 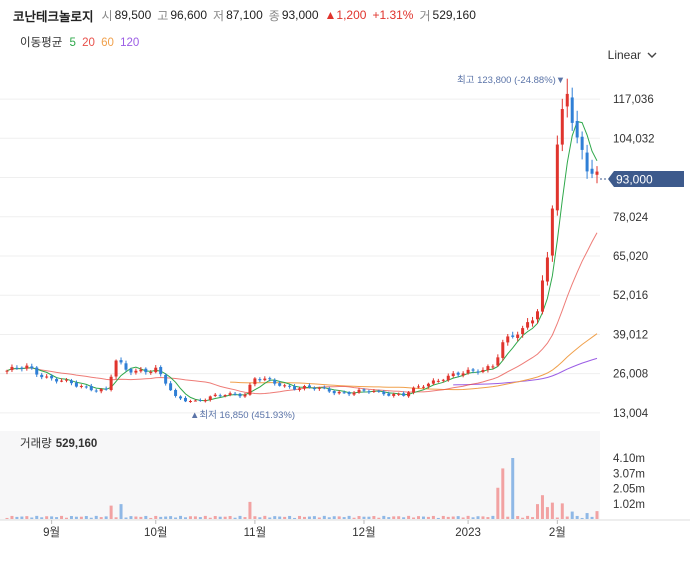 I want to click on open-label: 시, so click(x=107, y=15).